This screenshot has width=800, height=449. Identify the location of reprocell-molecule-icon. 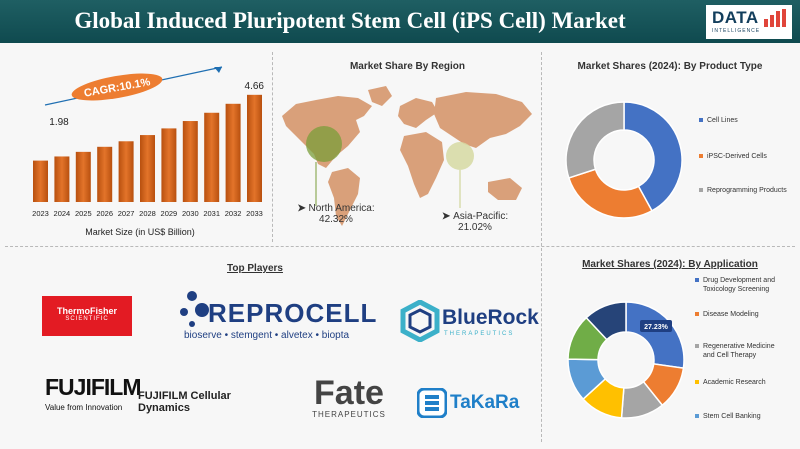
(194, 309).